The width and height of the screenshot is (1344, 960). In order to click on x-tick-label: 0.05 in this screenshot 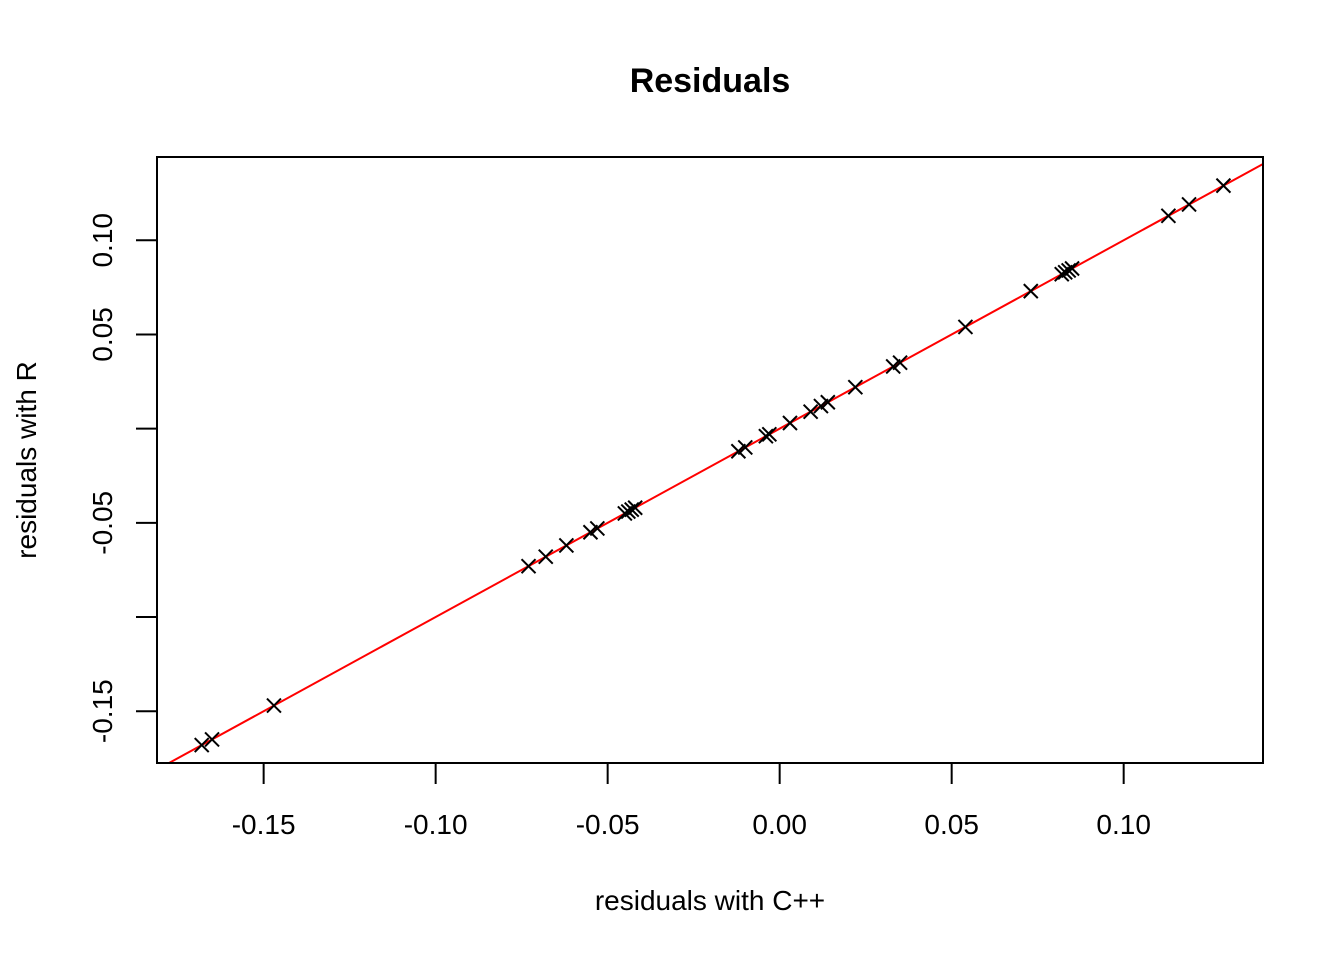, I will do `click(951, 824)`.